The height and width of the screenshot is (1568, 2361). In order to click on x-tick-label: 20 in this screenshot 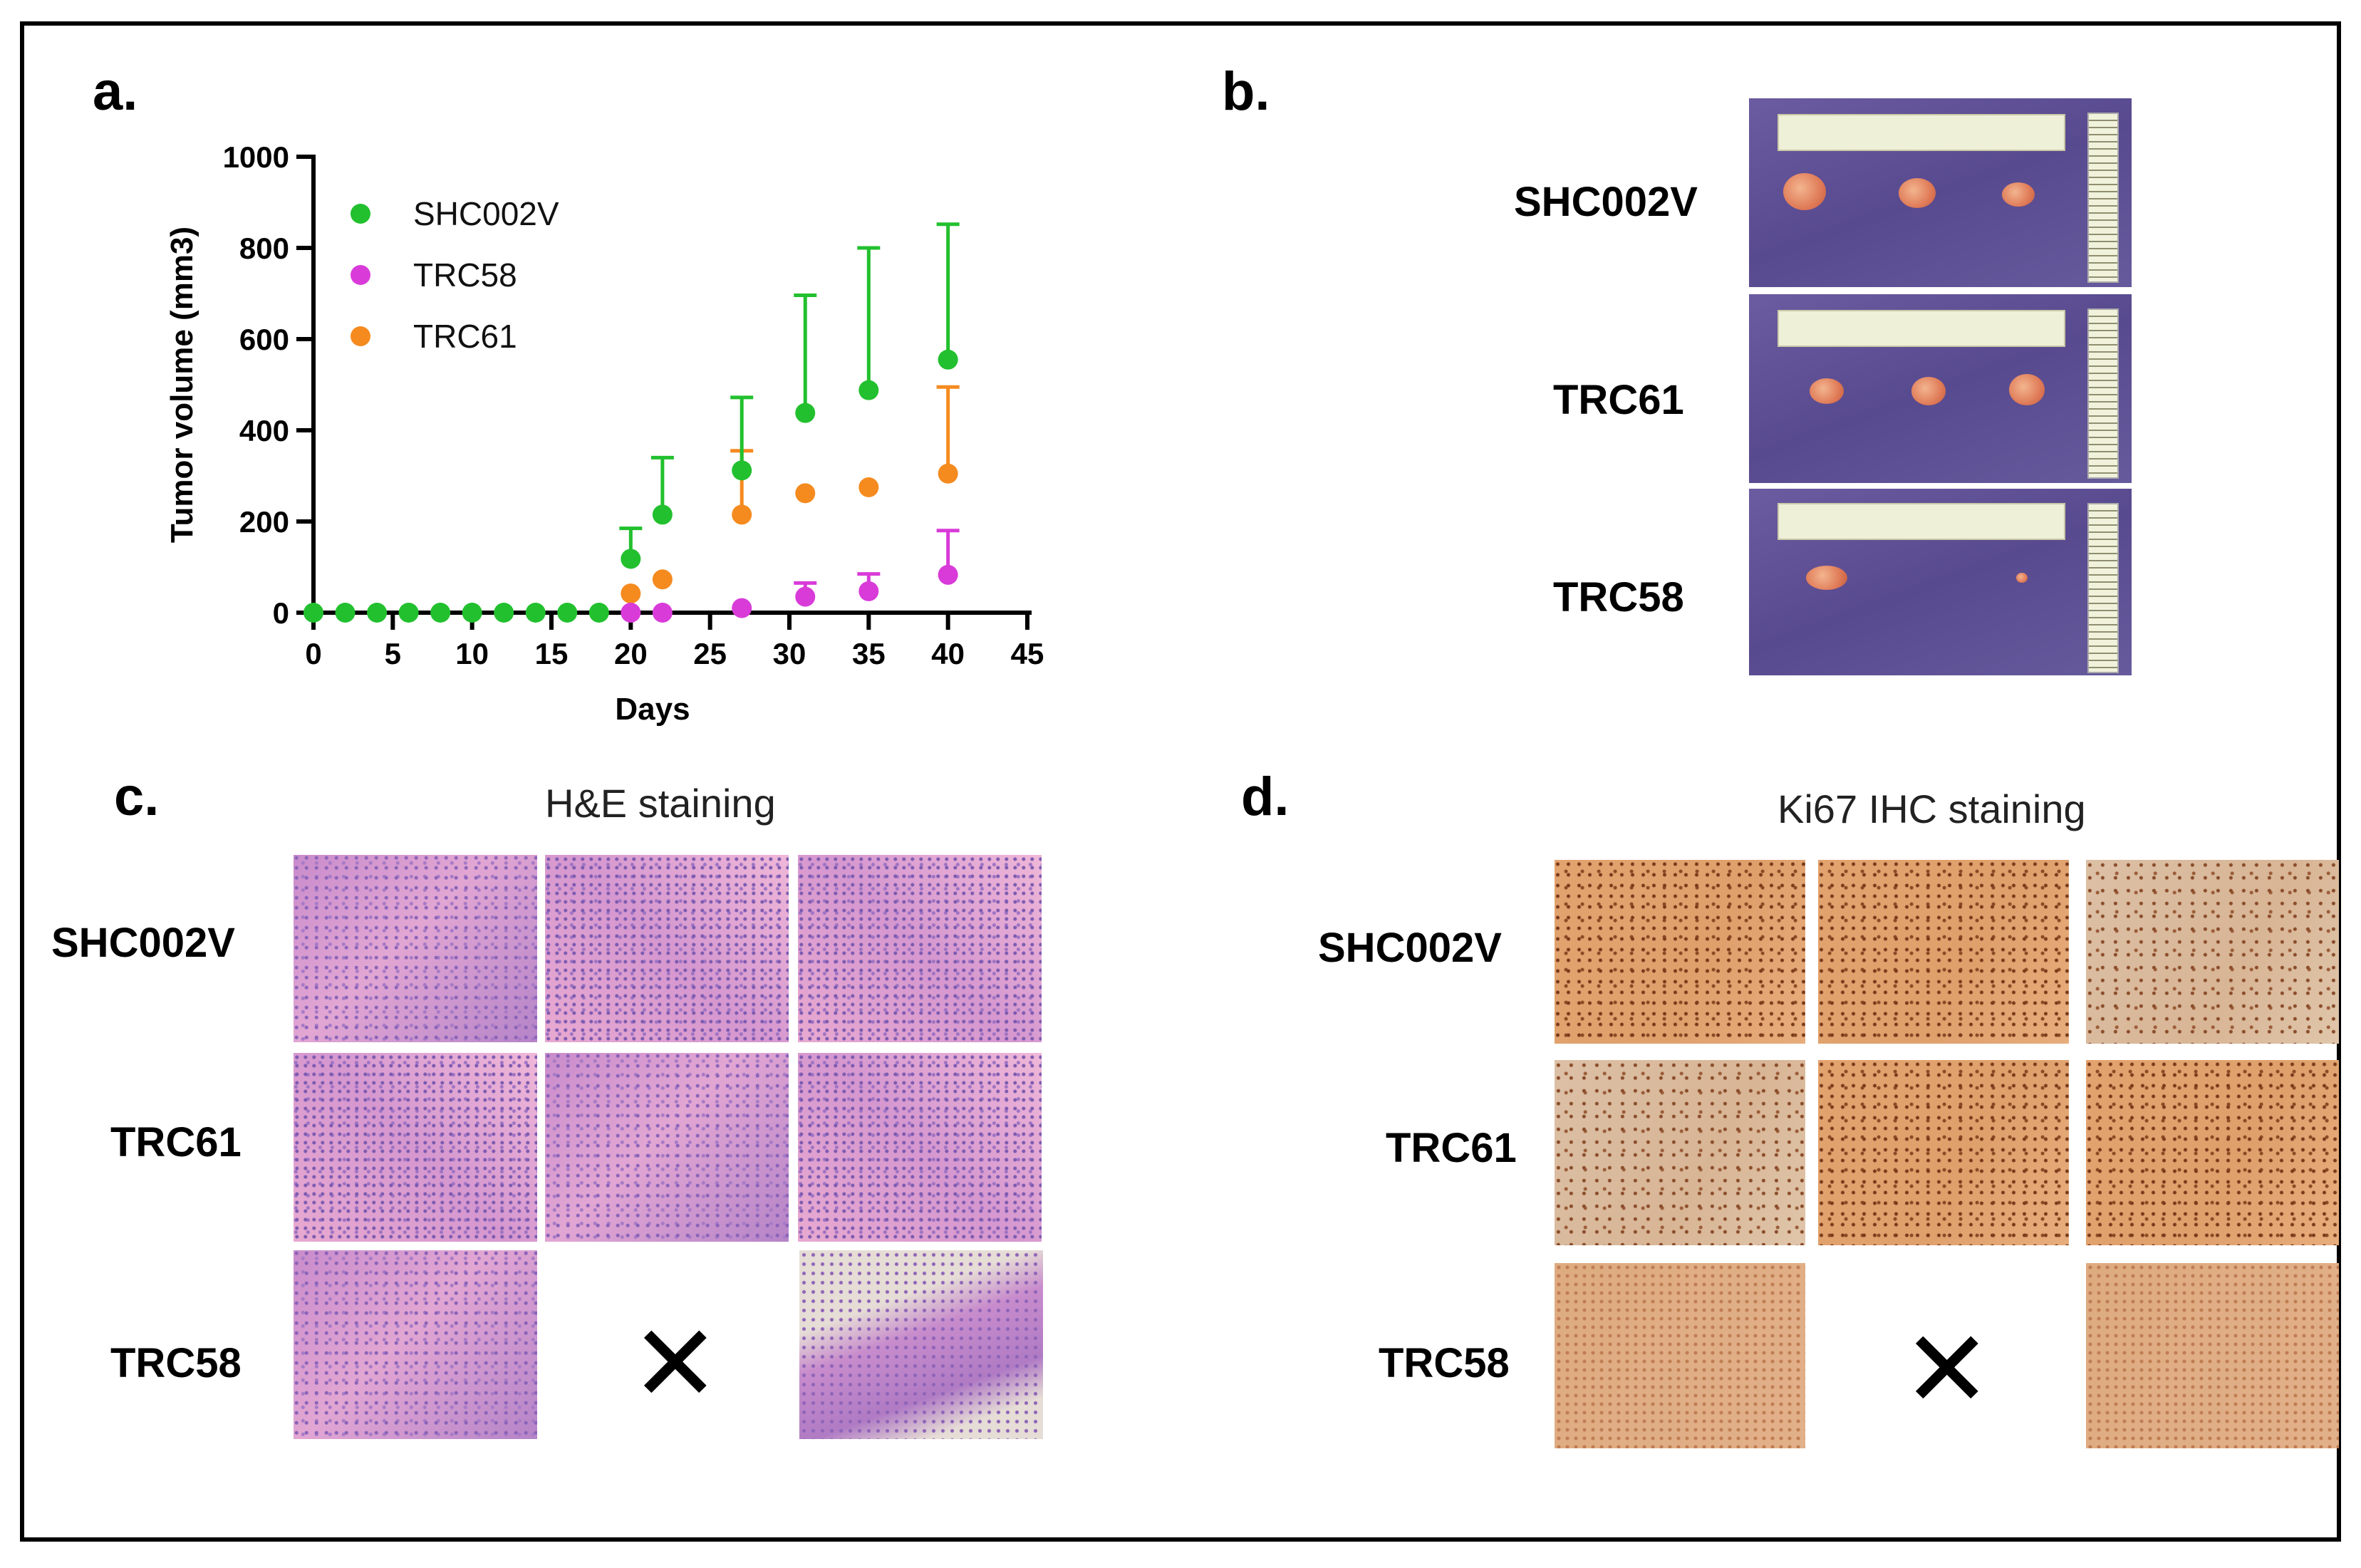, I will do `click(631, 653)`.